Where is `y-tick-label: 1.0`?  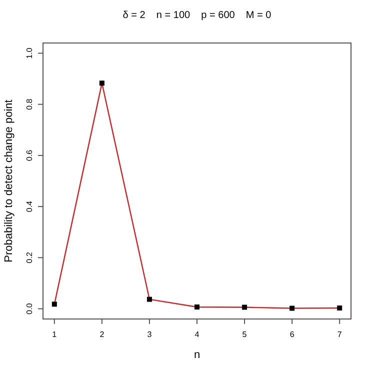
y-tick-label: 1.0 is located at coordinates (29, 53).